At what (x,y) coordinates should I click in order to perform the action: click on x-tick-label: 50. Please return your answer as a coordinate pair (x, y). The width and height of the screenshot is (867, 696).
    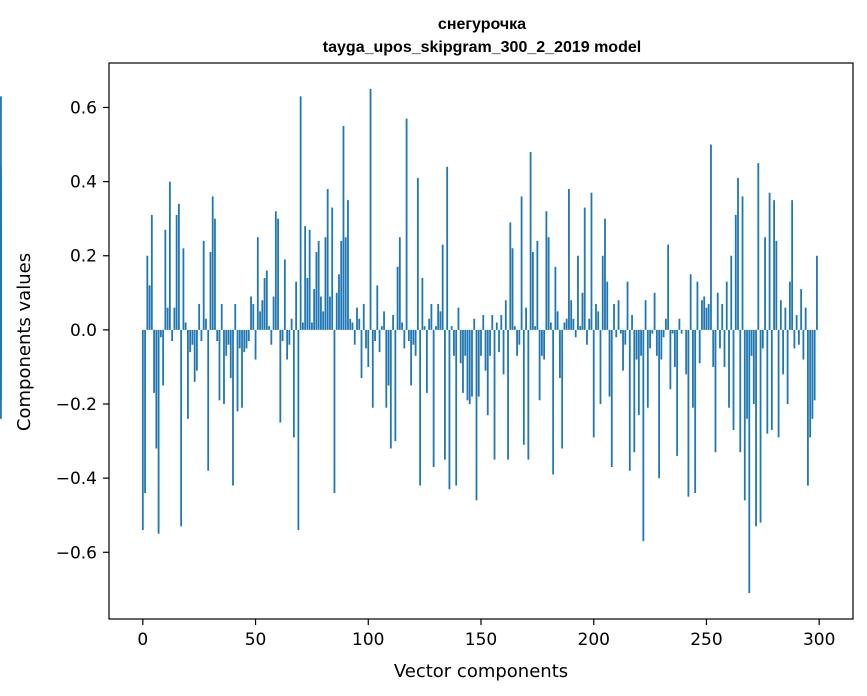
    Looking at the image, I should click on (256, 640).